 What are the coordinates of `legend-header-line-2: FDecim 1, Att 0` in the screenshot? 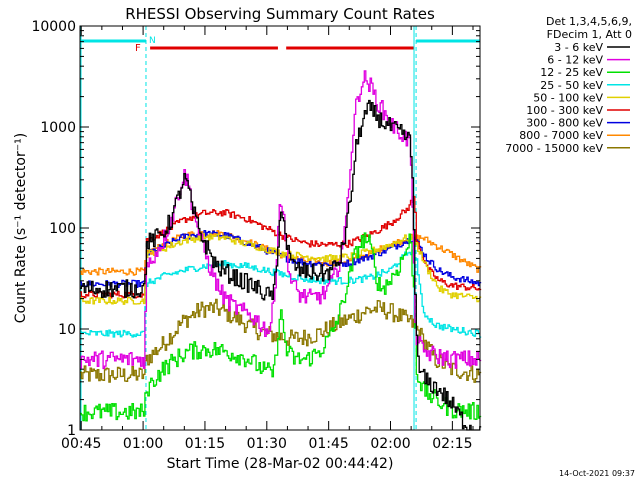 It's located at (589, 34).